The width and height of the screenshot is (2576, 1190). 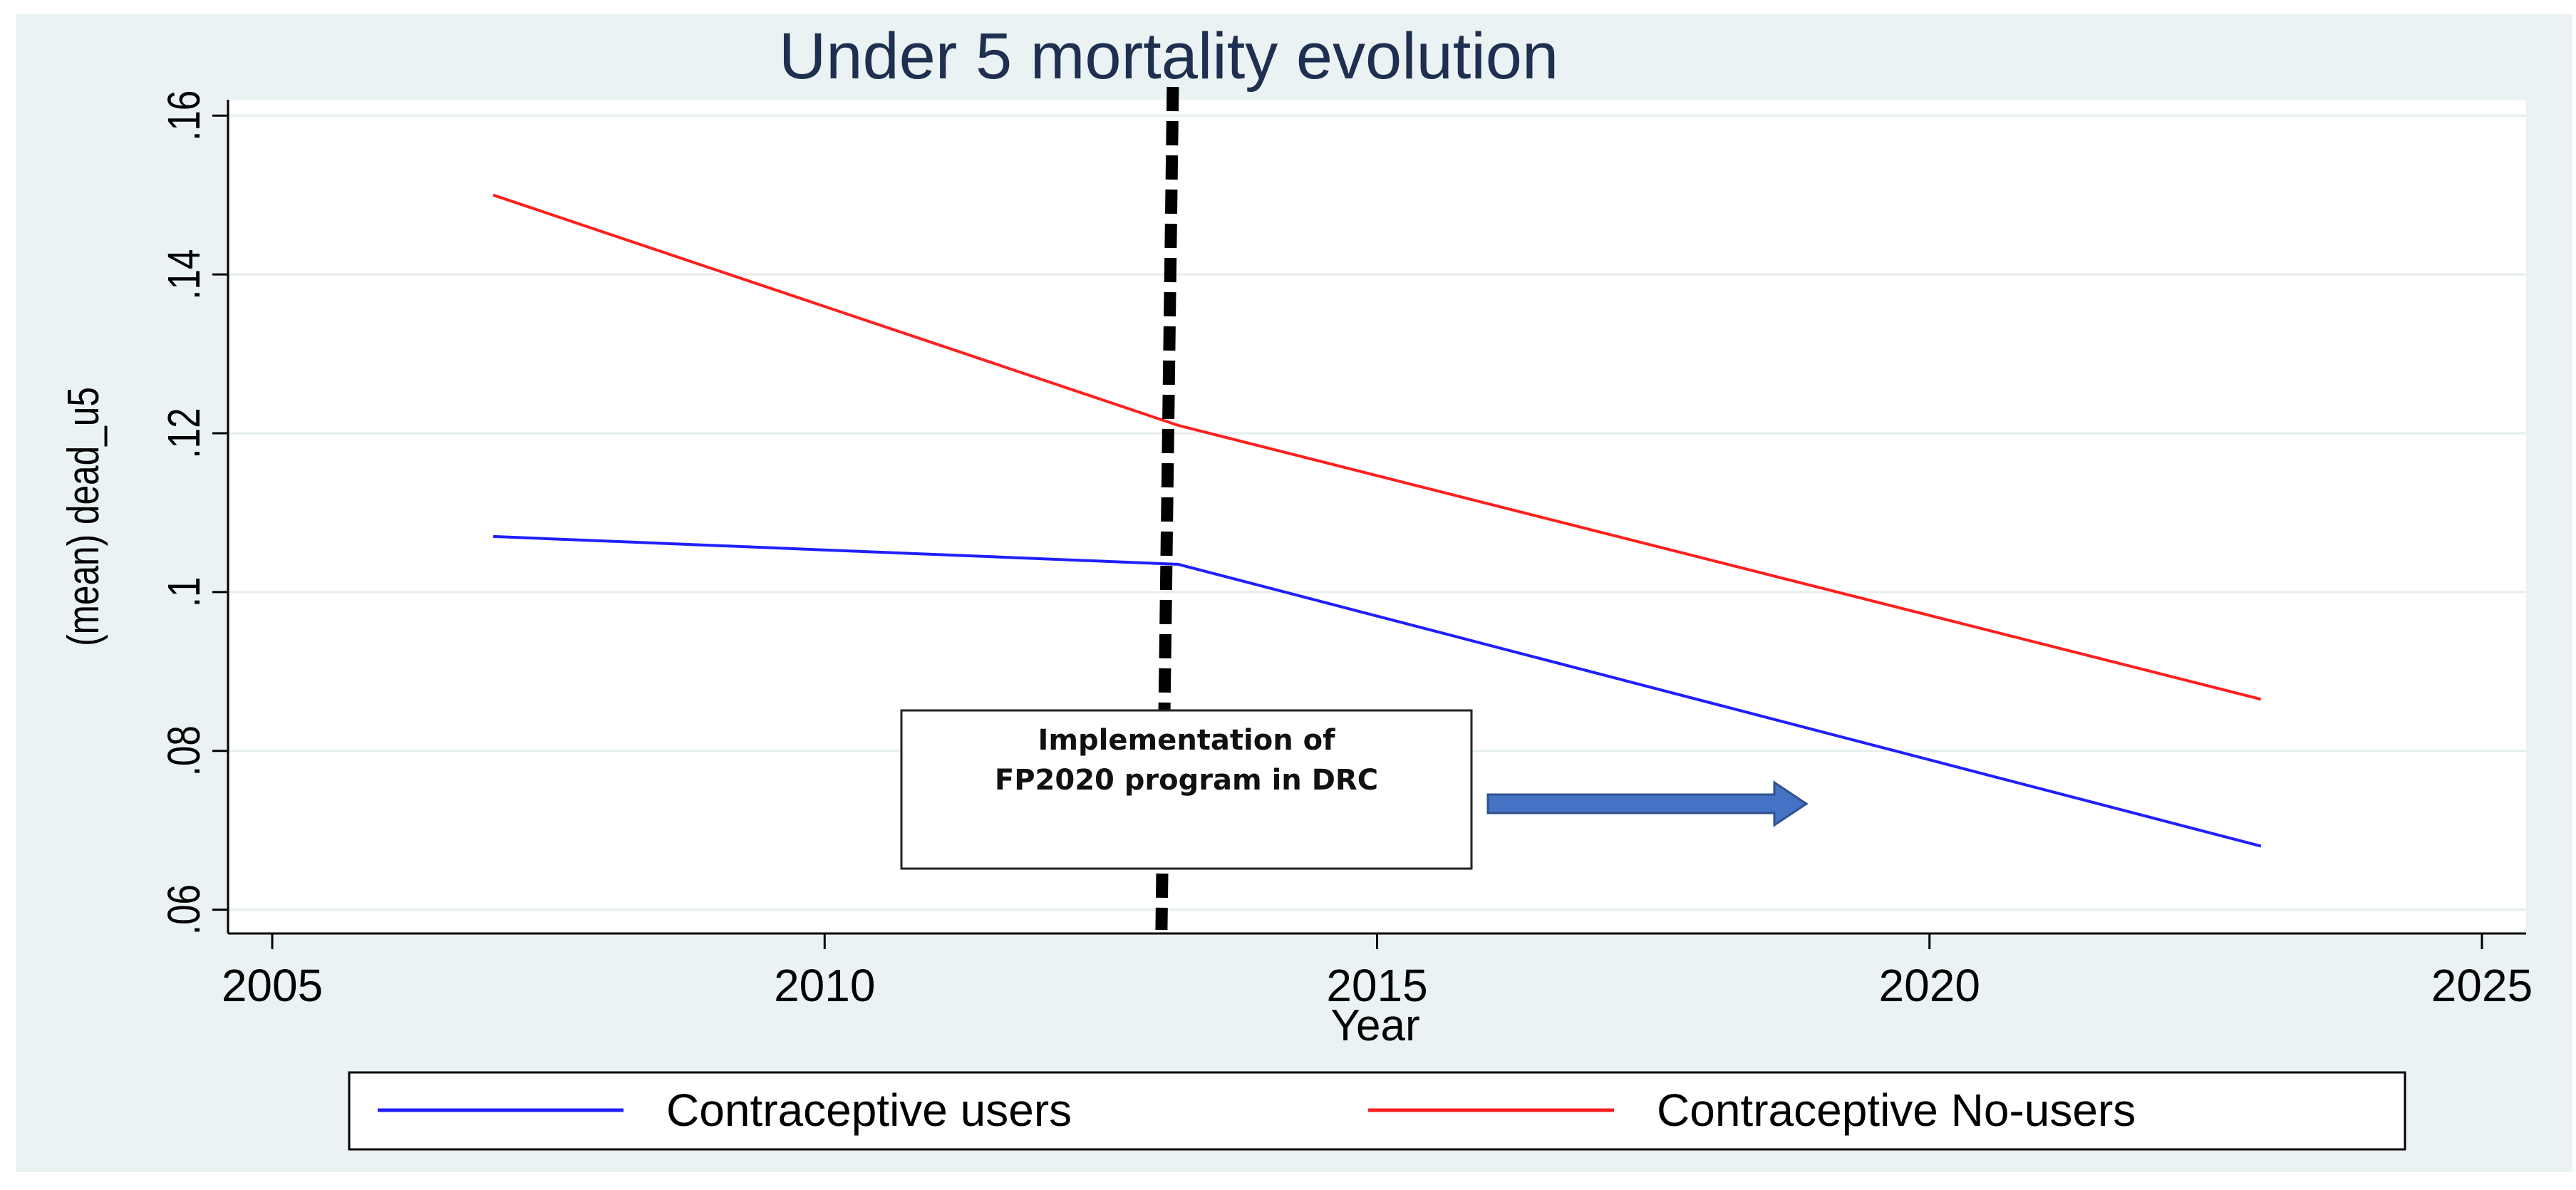 I want to click on x-tick-label-1: 2010, so click(x=824, y=985).